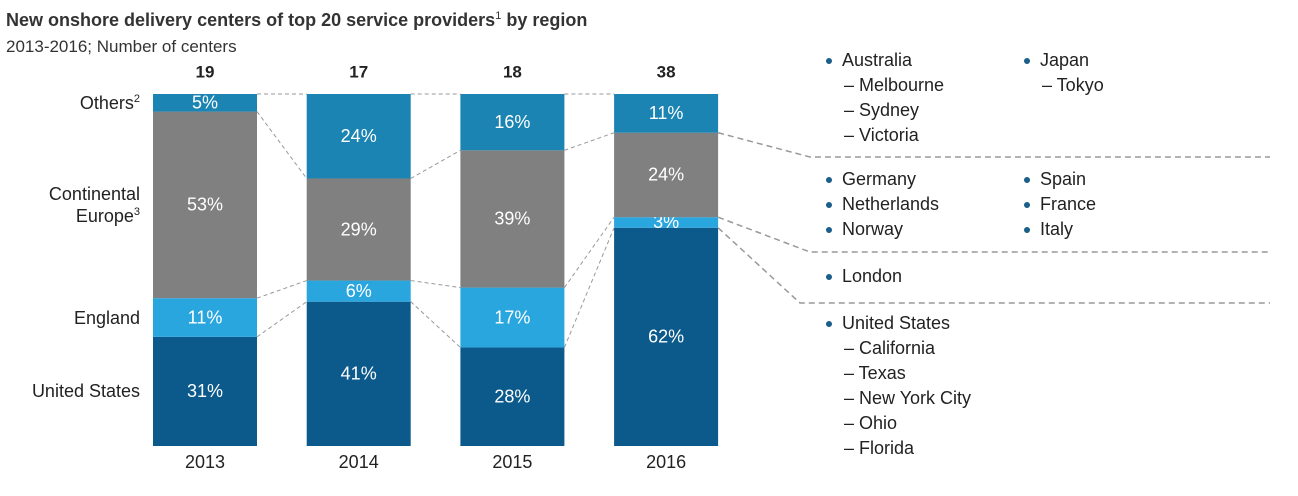 The width and height of the screenshot is (1298, 496). I want to click on row-label-footnote: 3, so click(136, 211).